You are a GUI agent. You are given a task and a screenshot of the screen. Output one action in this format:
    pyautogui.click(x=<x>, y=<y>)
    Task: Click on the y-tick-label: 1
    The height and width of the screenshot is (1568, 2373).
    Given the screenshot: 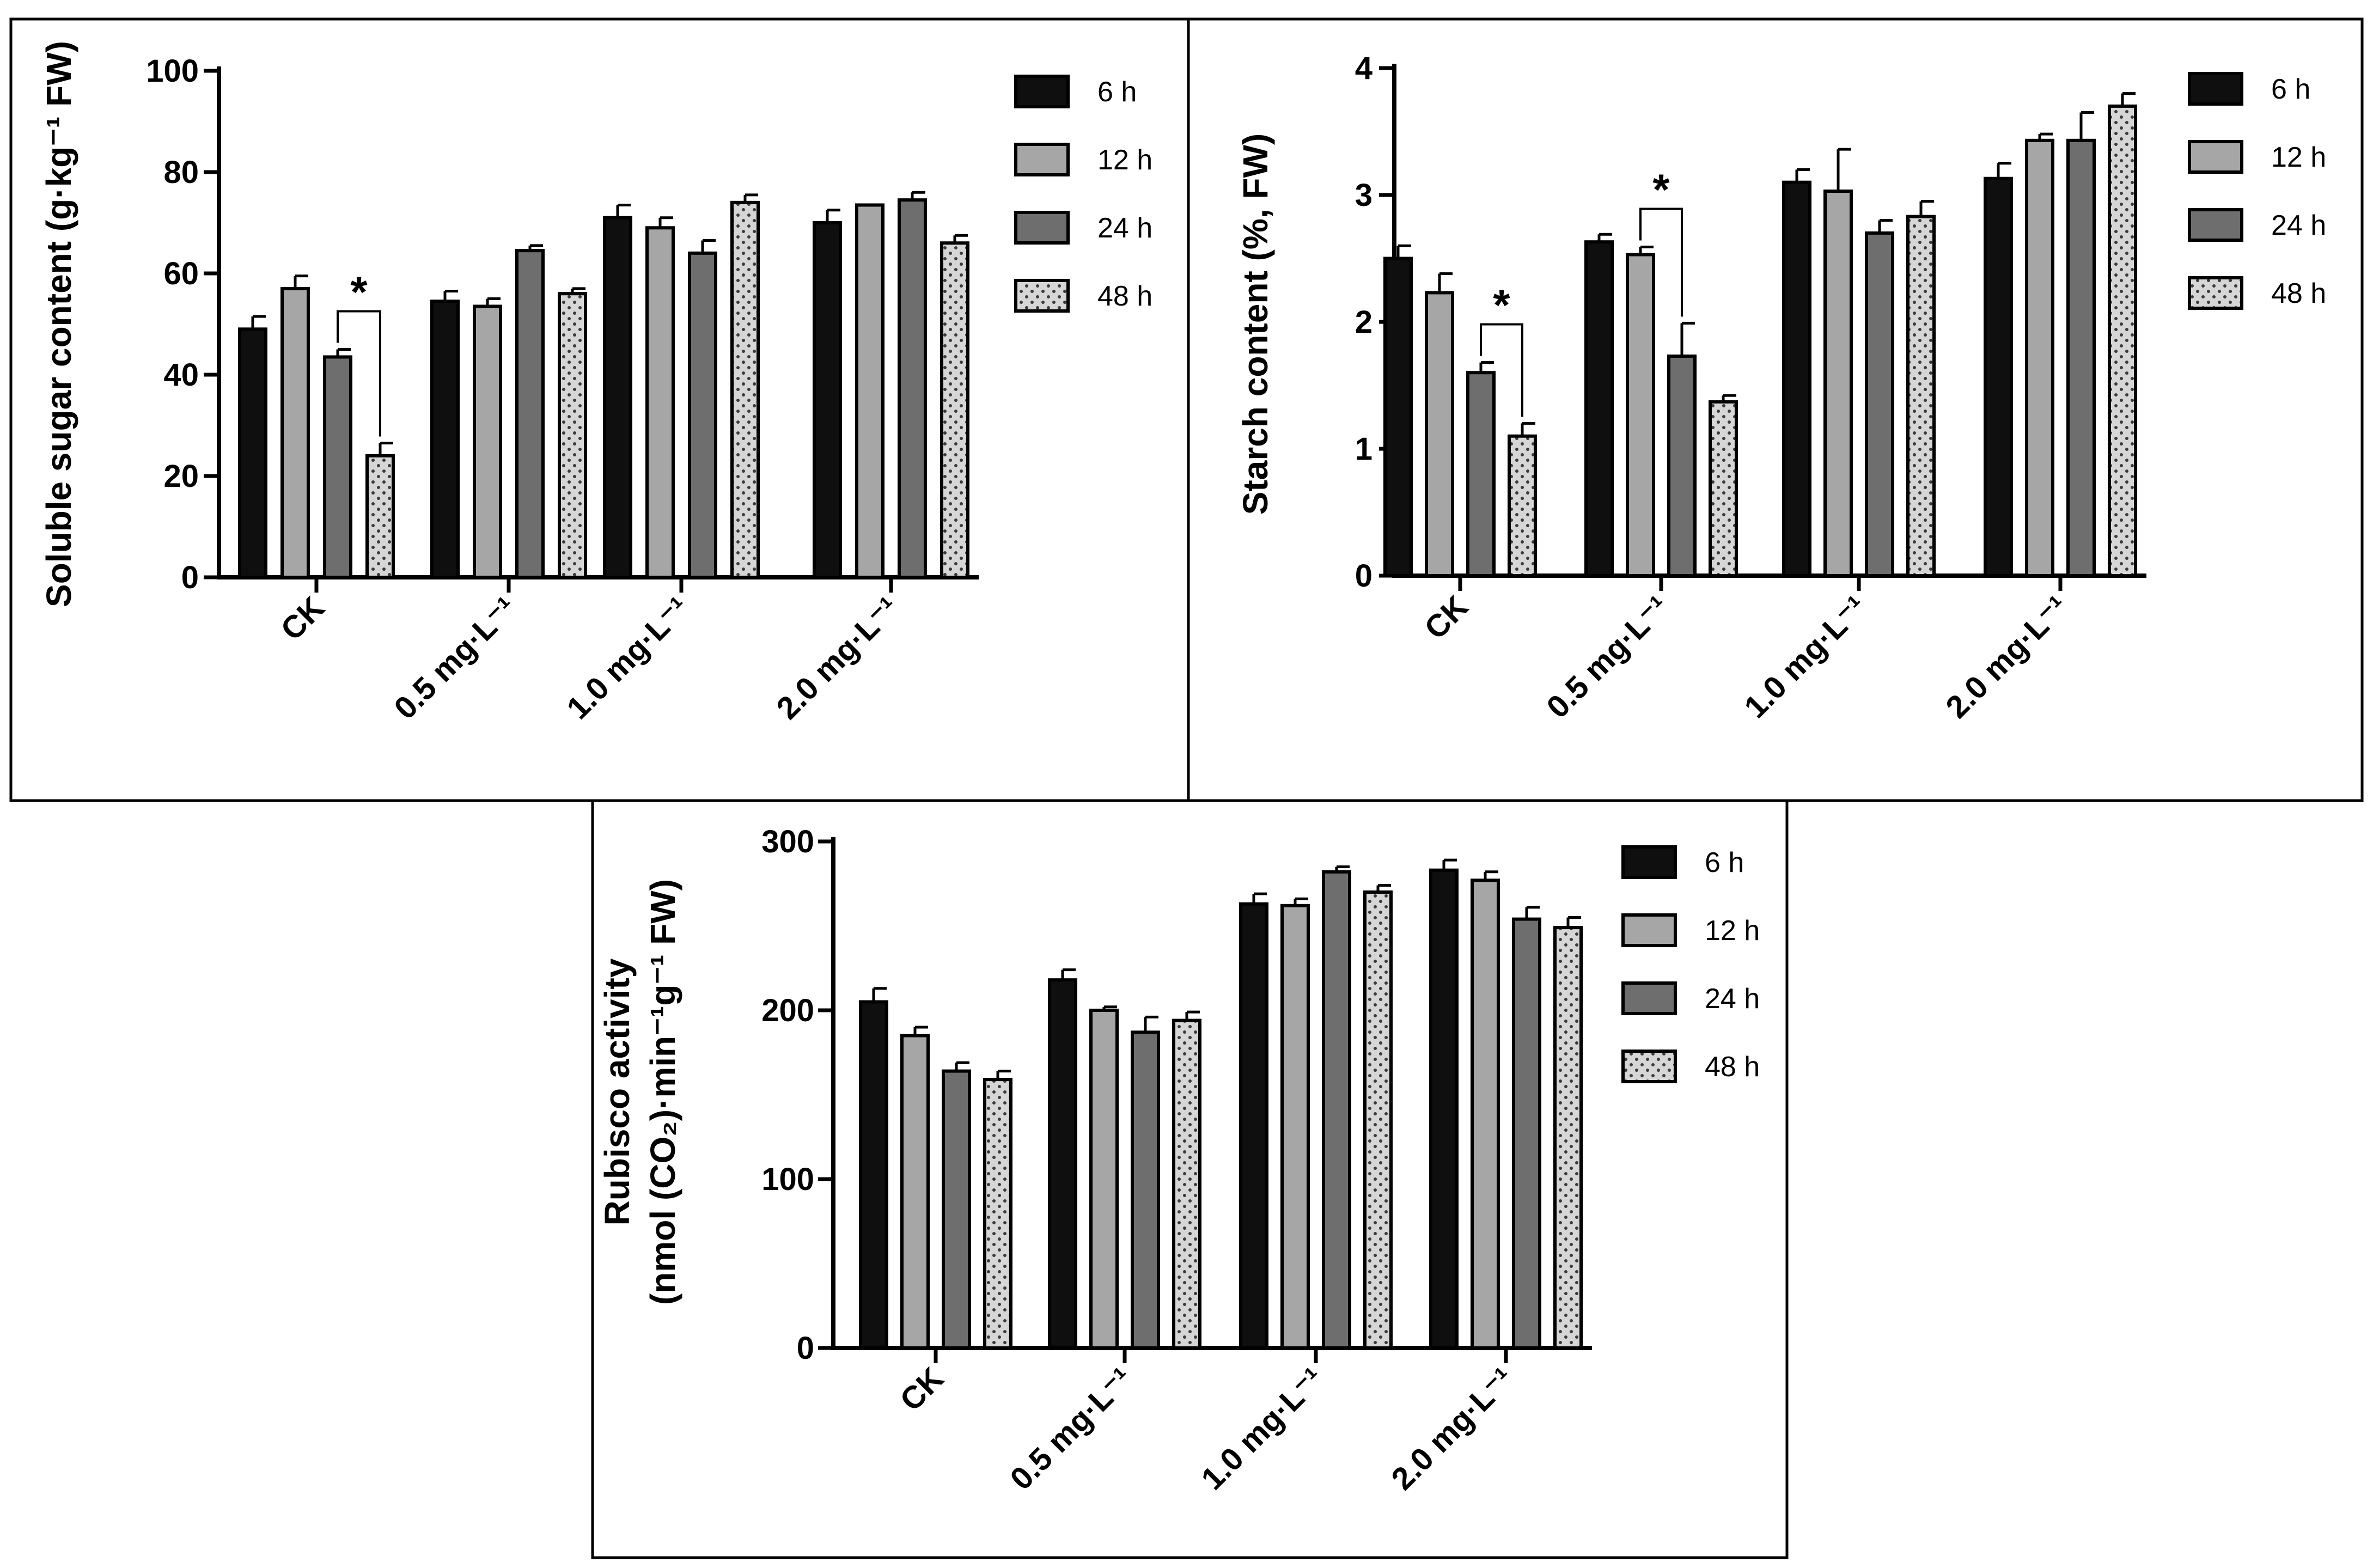 What is the action you would take?
    pyautogui.click(x=1363, y=449)
    